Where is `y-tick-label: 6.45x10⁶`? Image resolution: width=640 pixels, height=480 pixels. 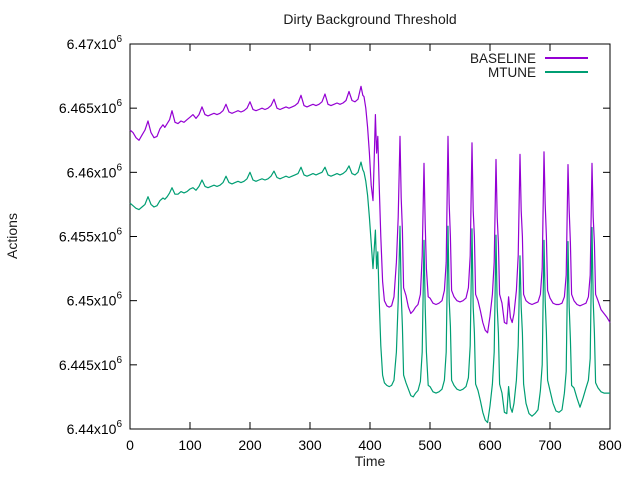
y-tick-label: 6.45x10⁶ is located at coordinates (95, 300).